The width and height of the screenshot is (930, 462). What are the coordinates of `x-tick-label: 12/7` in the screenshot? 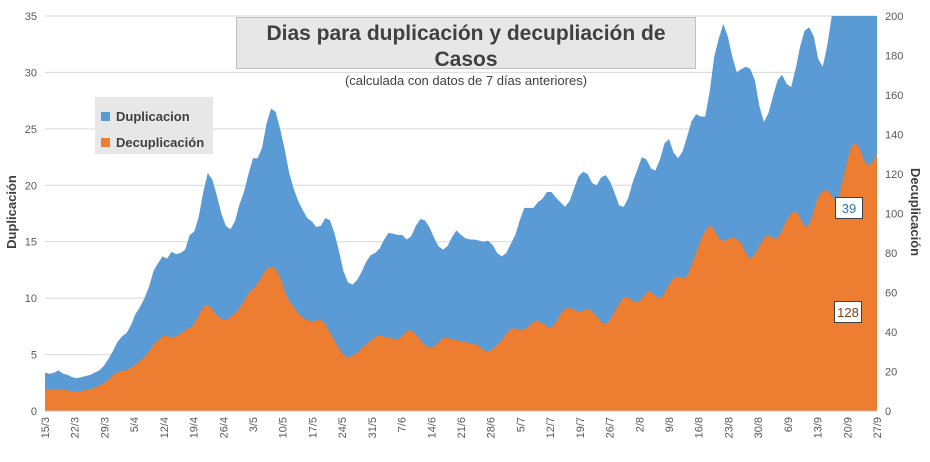 It's located at (551, 427).